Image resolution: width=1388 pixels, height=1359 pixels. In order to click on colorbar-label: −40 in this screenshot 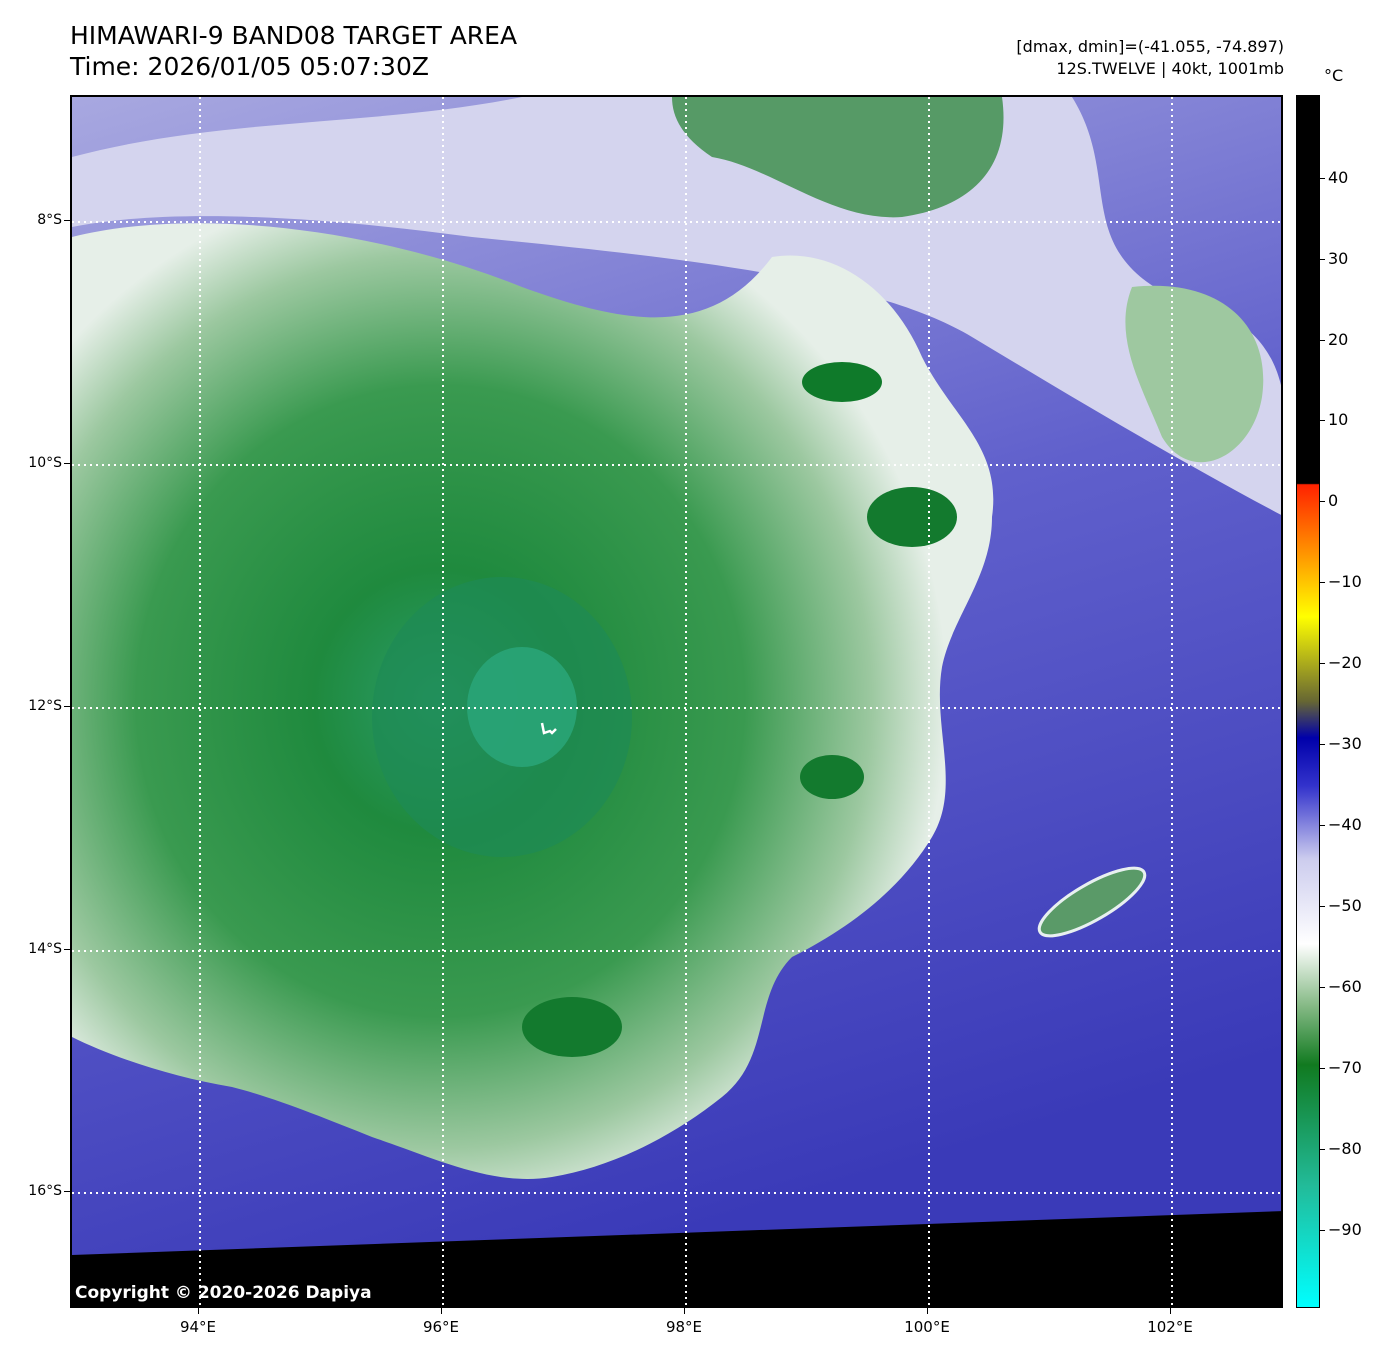, I will do `click(1345, 824)`.